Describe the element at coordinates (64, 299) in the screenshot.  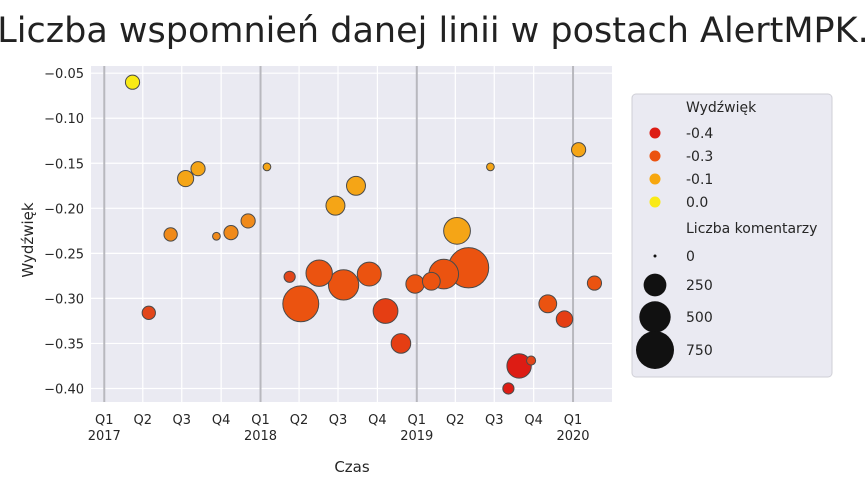
I see `y-tick-label: −0.30` at that location.